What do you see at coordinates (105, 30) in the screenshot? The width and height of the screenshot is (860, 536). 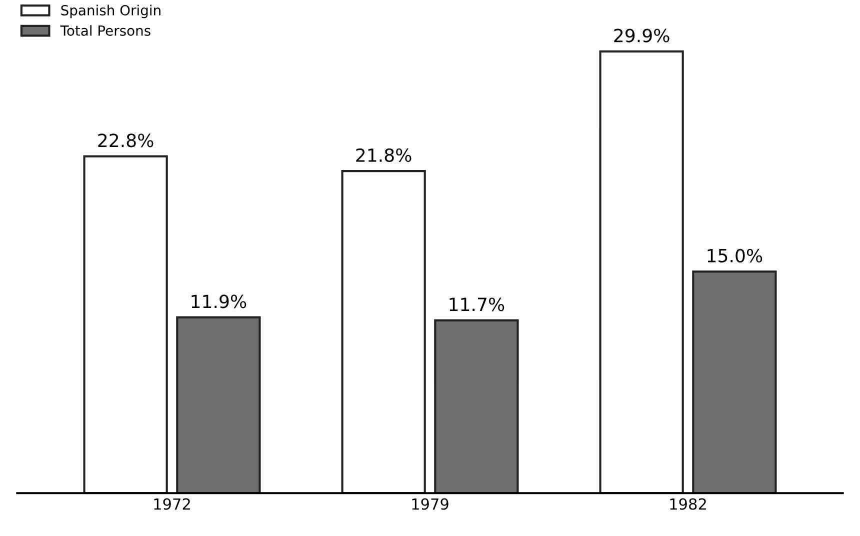 I see `legend-label: Total Persons` at bounding box center [105, 30].